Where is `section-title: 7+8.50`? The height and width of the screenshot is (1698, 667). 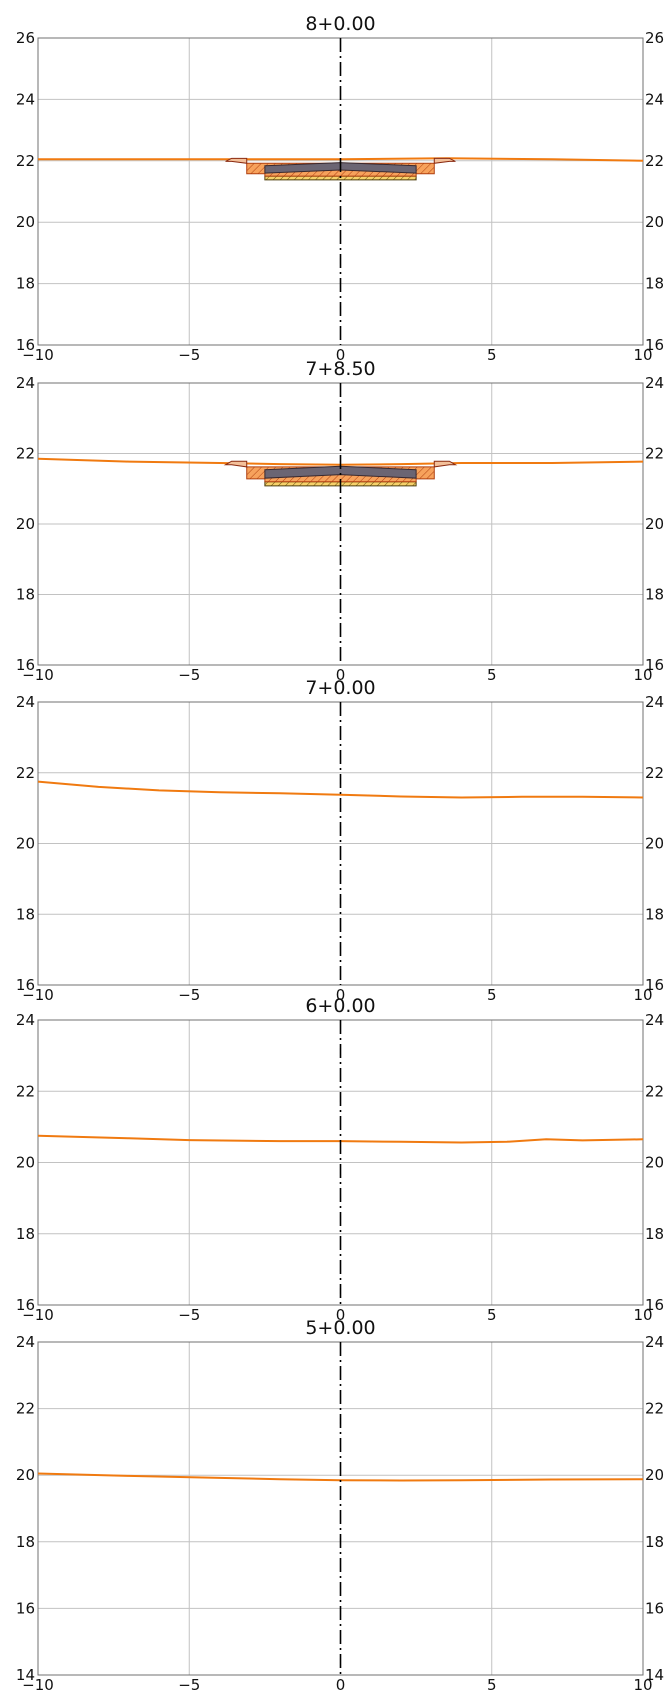
section-title: 7+8.50 is located at coordinates (340, 369).